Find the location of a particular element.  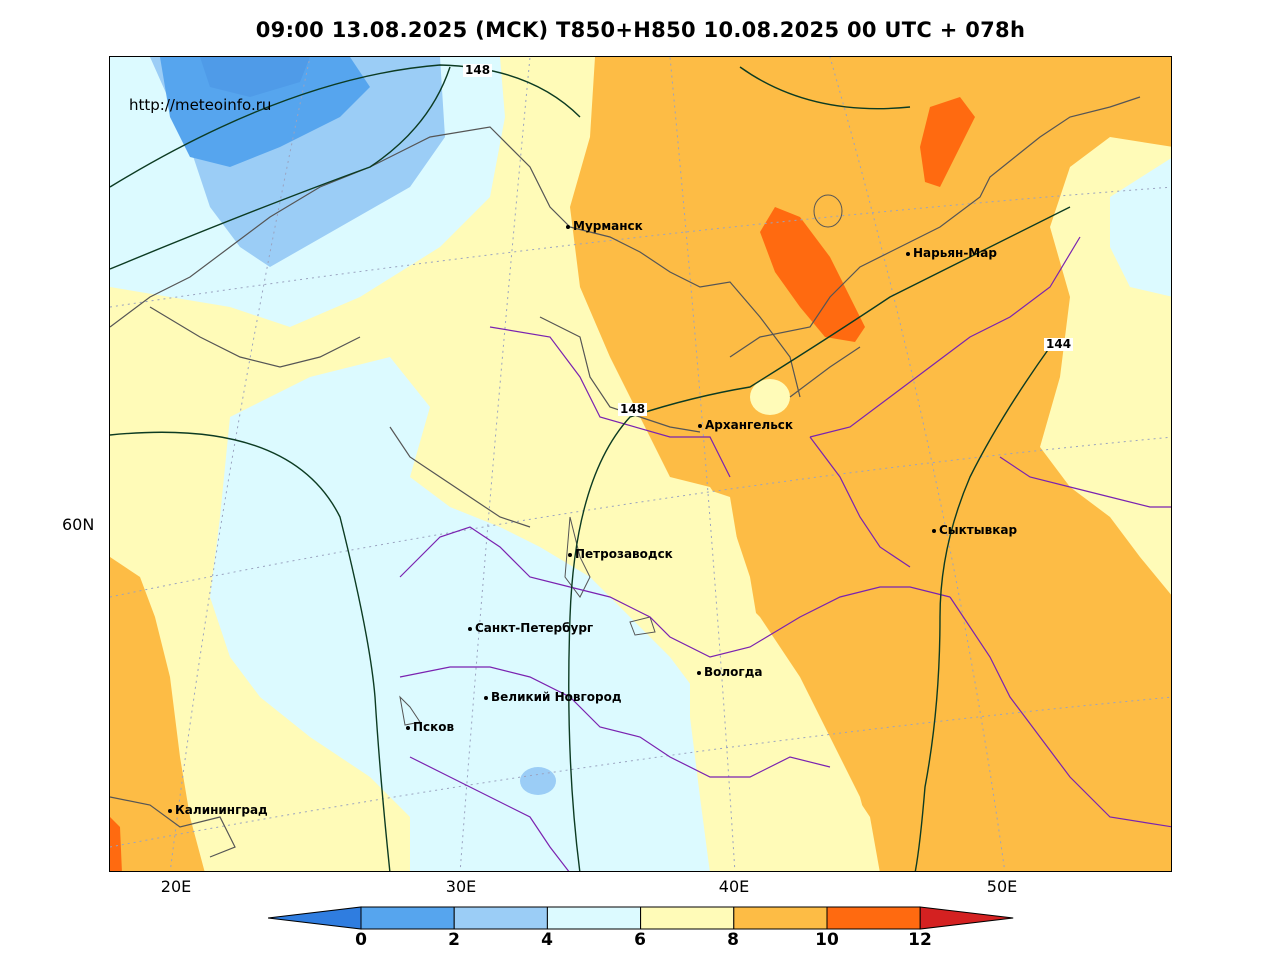

legend-tick: 6 is located at coordinates (640, 940).